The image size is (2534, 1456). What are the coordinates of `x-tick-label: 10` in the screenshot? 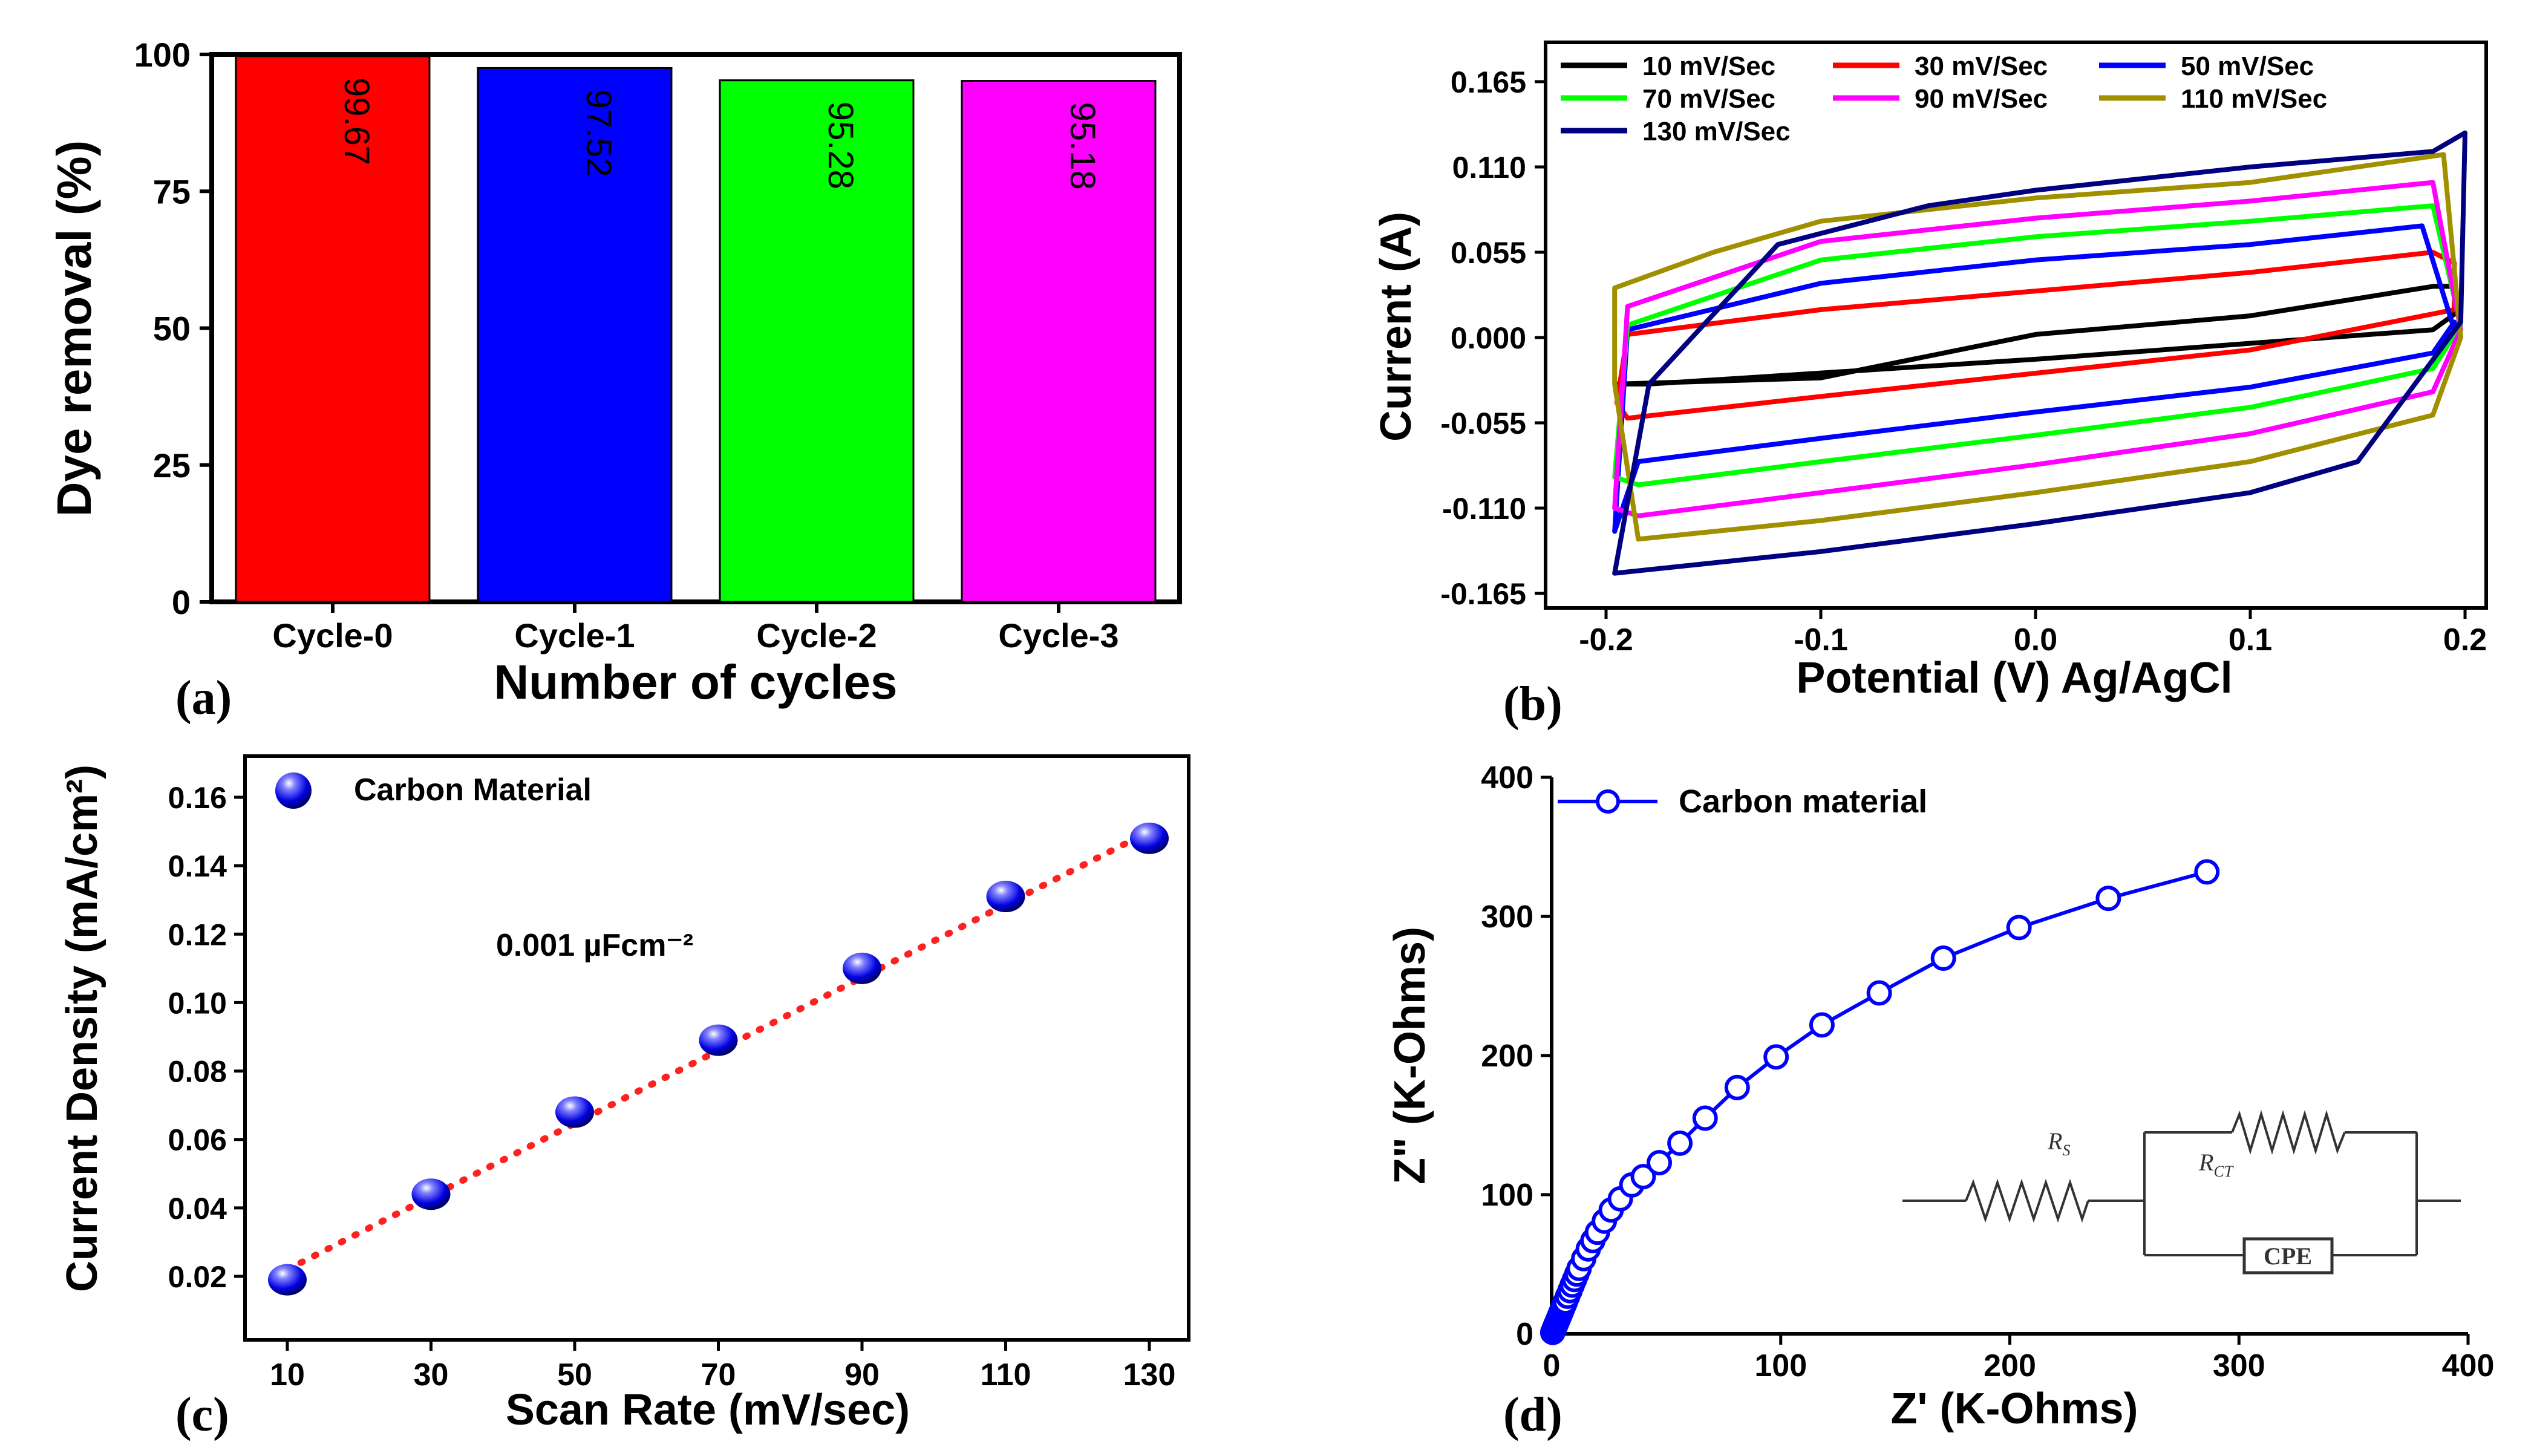 It's located at (287, 1374).